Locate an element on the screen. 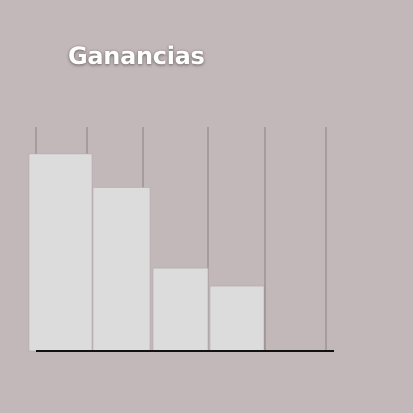  chart-title: Ganancias is located at coordinates (136, 56).